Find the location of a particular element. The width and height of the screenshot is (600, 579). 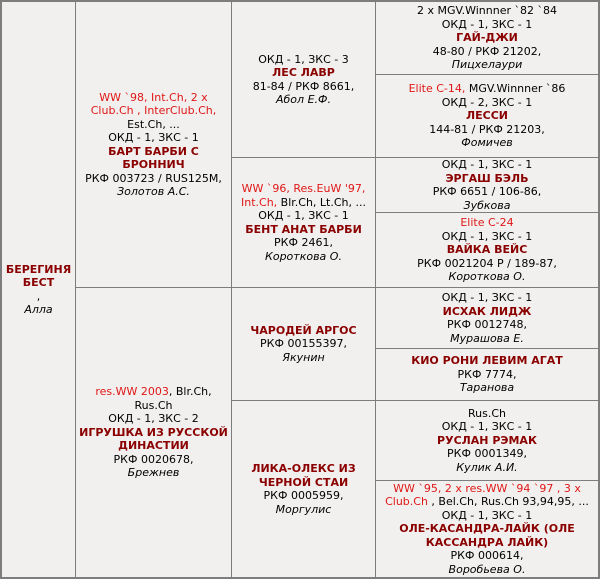

dog-name: РУСЛАН РЭМАК is located at coordinates (487, 440).